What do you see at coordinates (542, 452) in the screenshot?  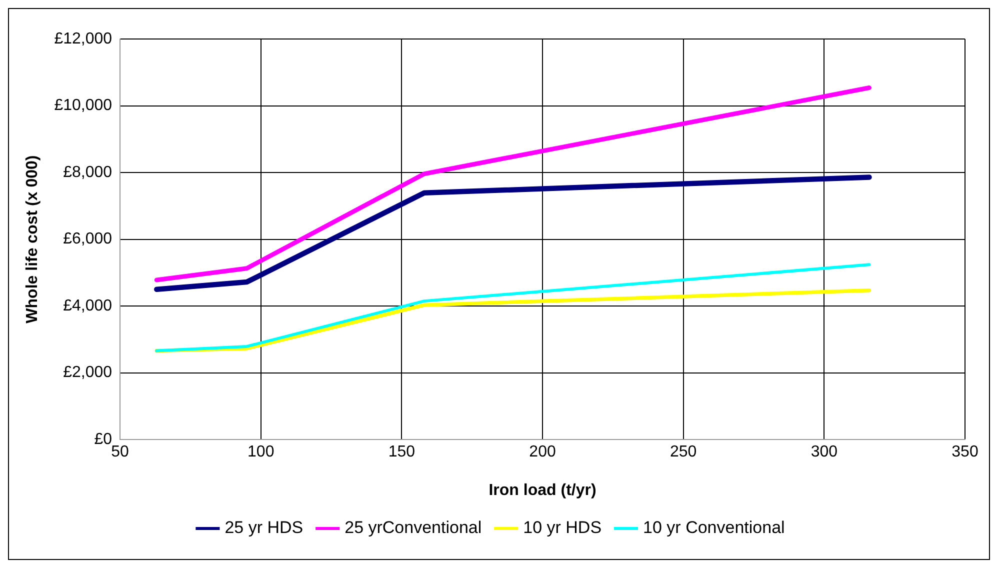 I see `x-tick-label: 200` at bounding box center [542, 452].